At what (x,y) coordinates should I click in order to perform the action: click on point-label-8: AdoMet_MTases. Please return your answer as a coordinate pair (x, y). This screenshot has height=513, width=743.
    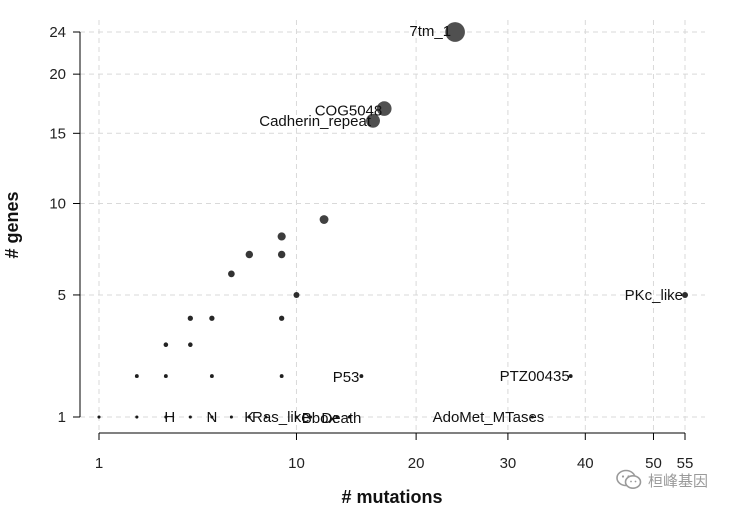
    Looking at the image, I should click on (489, 417).